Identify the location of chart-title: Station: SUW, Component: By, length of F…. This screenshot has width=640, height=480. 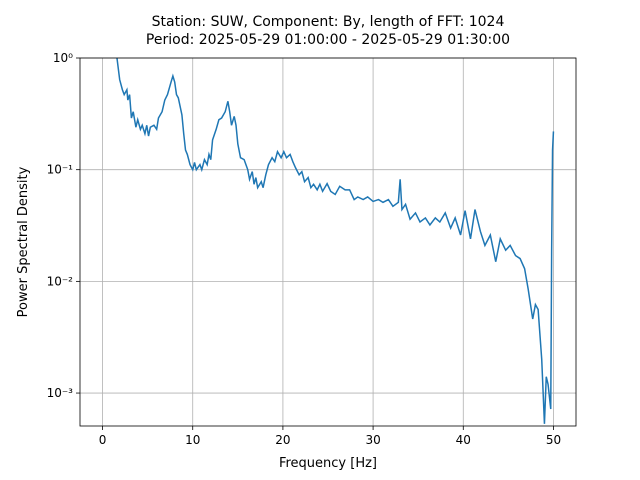
(328, 22).